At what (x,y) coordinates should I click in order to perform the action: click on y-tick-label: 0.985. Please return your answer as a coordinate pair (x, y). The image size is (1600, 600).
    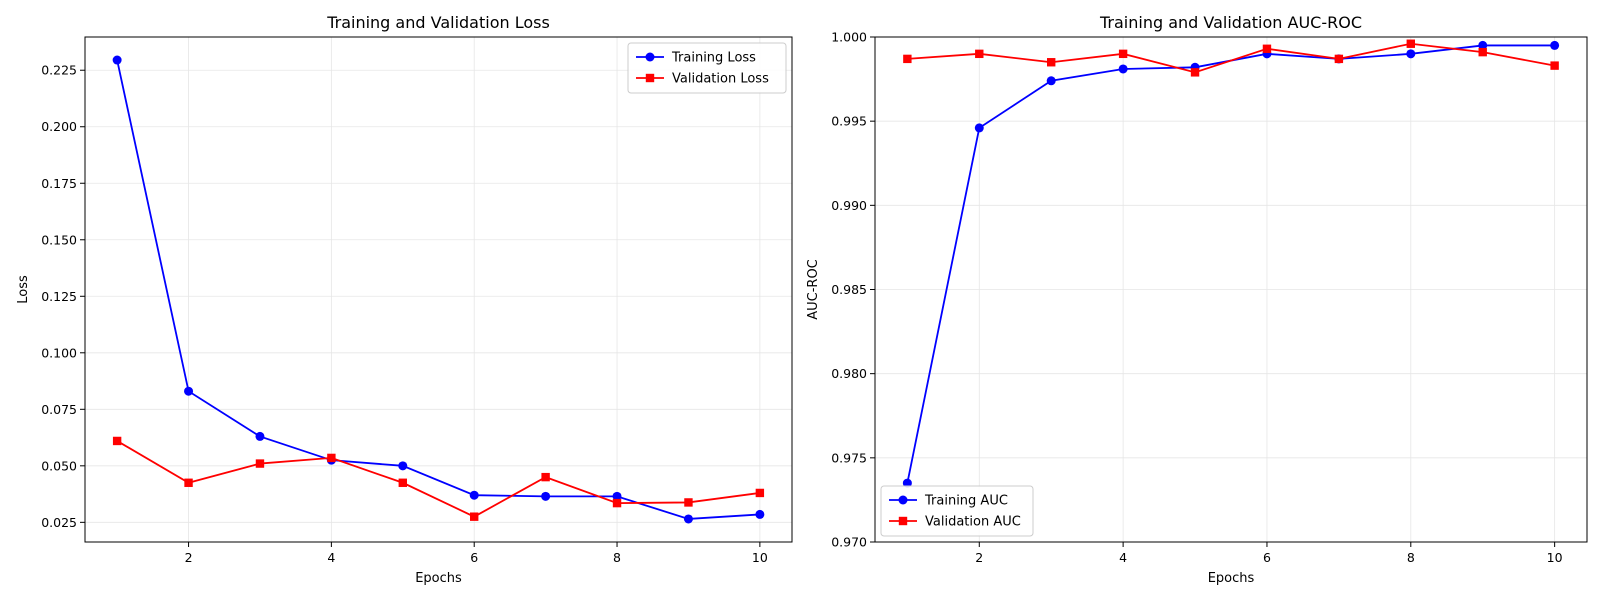
    Looking at the image, I should click on (849, 289).